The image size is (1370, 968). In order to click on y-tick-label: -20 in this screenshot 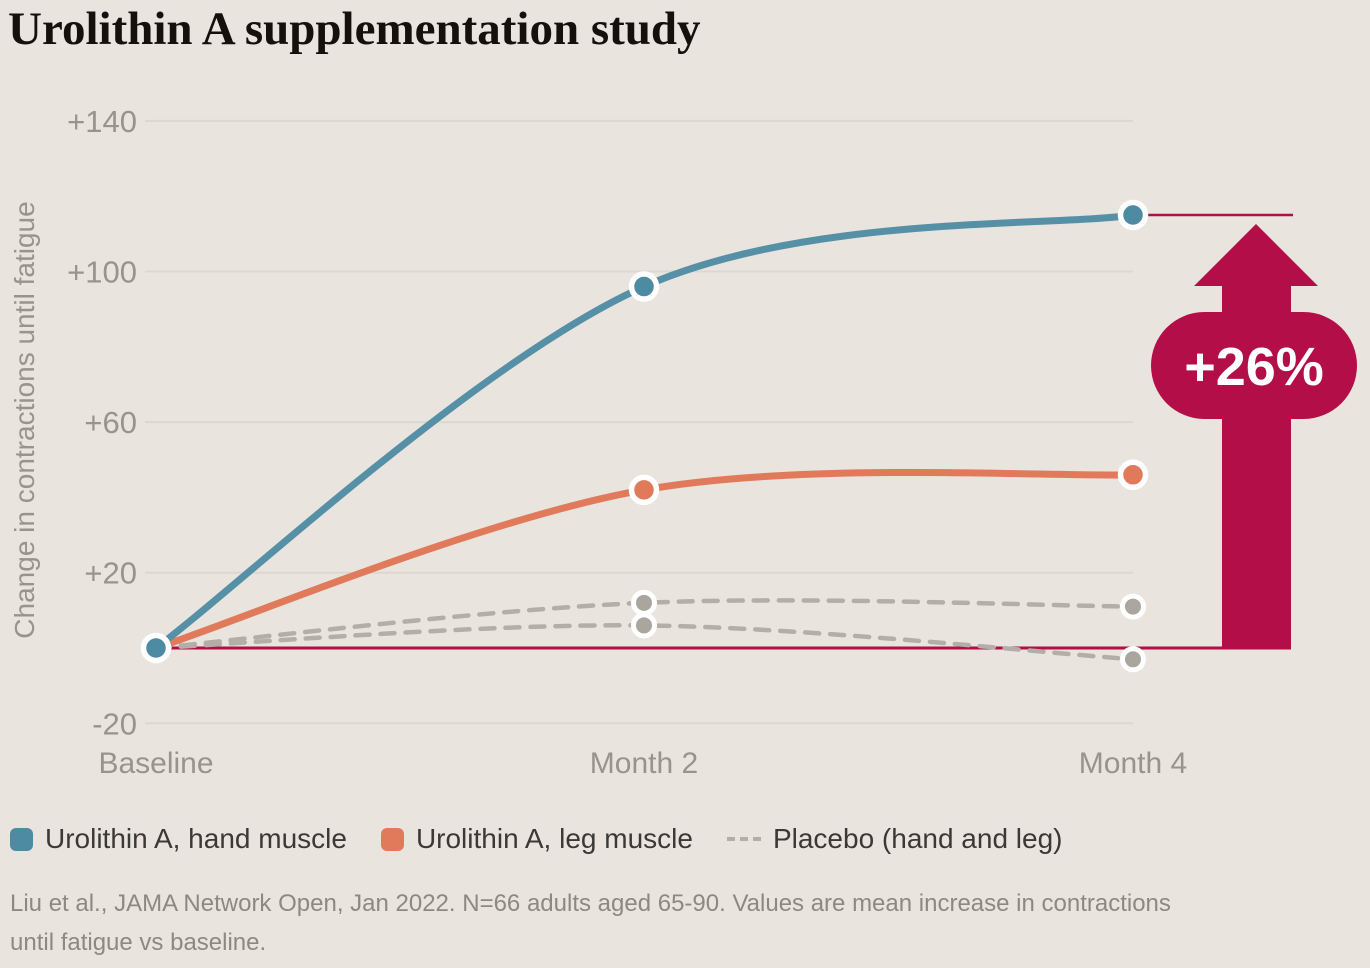, I will do `click(114, 723)`.